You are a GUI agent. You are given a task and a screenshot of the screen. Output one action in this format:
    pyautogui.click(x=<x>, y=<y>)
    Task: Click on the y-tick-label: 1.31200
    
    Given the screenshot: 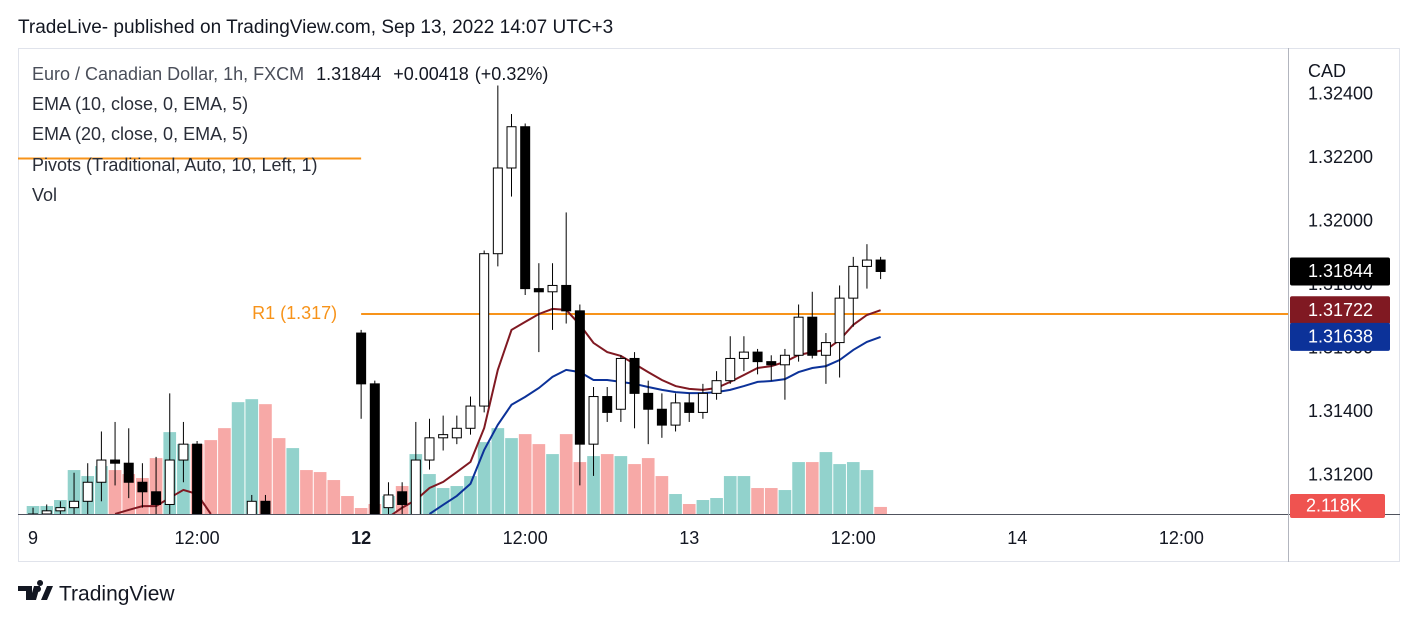 What is the action you would take?
    pyautogui.click(x=1340, y=475)
    